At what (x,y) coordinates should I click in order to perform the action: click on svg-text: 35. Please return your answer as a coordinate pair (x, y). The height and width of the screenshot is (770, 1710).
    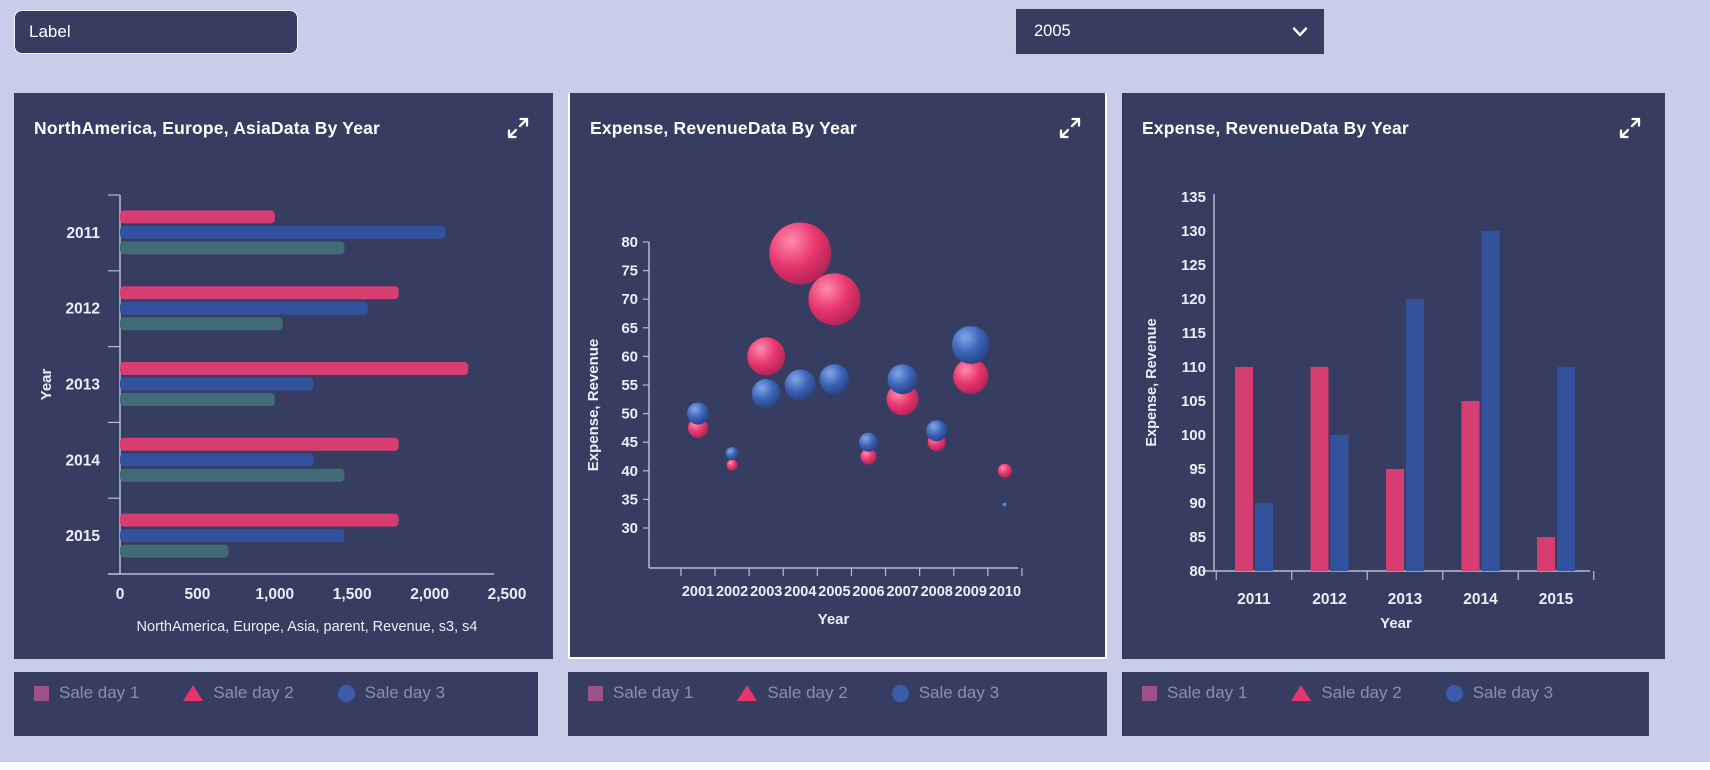
    Looking at the image, I should click on (629, 499).